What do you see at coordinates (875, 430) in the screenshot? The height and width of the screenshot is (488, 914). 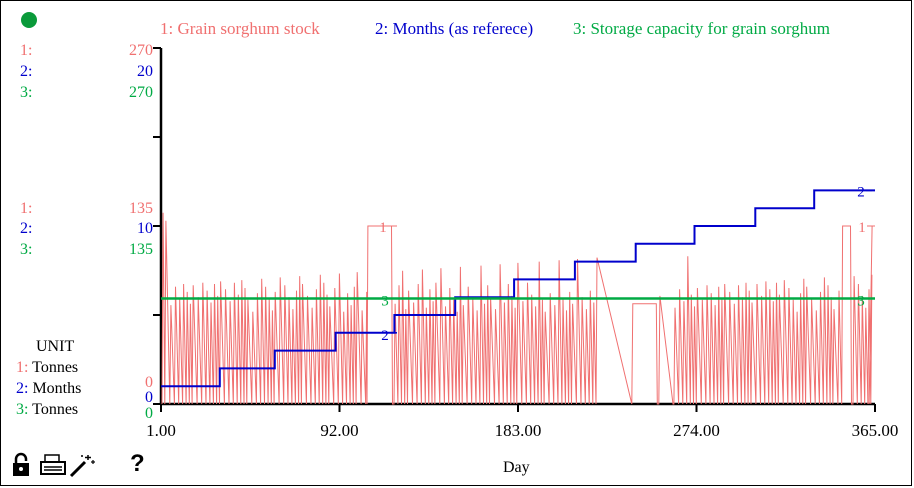 I see `x-tick-label-4: 365.00` at bounding box center [875, 430].